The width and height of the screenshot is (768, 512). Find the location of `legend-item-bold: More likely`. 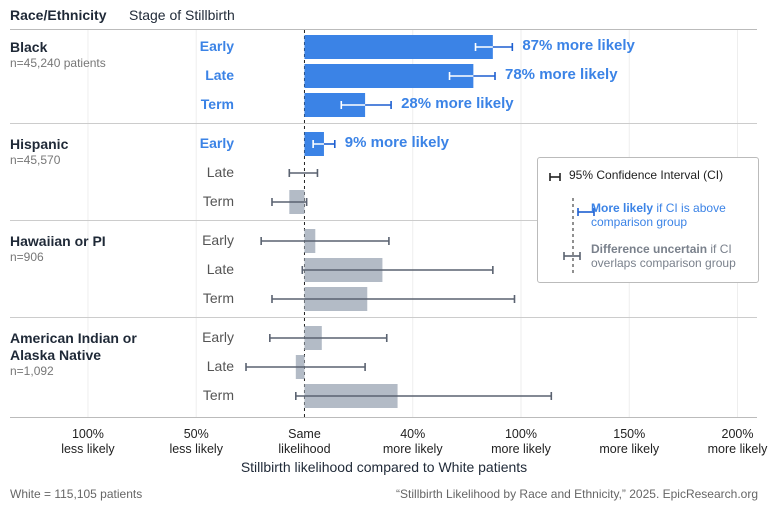

legend-item-bold: More likely is located at coordinates (622, 208).